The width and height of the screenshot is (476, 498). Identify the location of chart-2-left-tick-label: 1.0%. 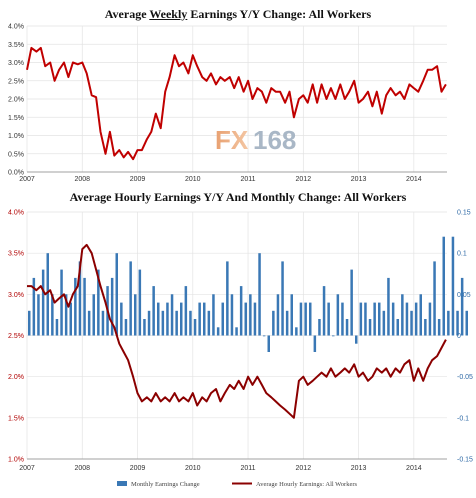
(16, 460).